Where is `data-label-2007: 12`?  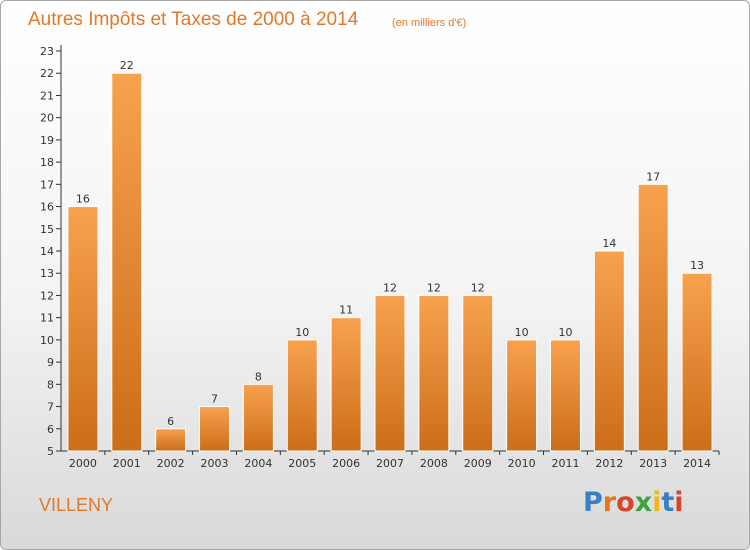
data-label-2007: 12 is located at coordinates (390, 287).